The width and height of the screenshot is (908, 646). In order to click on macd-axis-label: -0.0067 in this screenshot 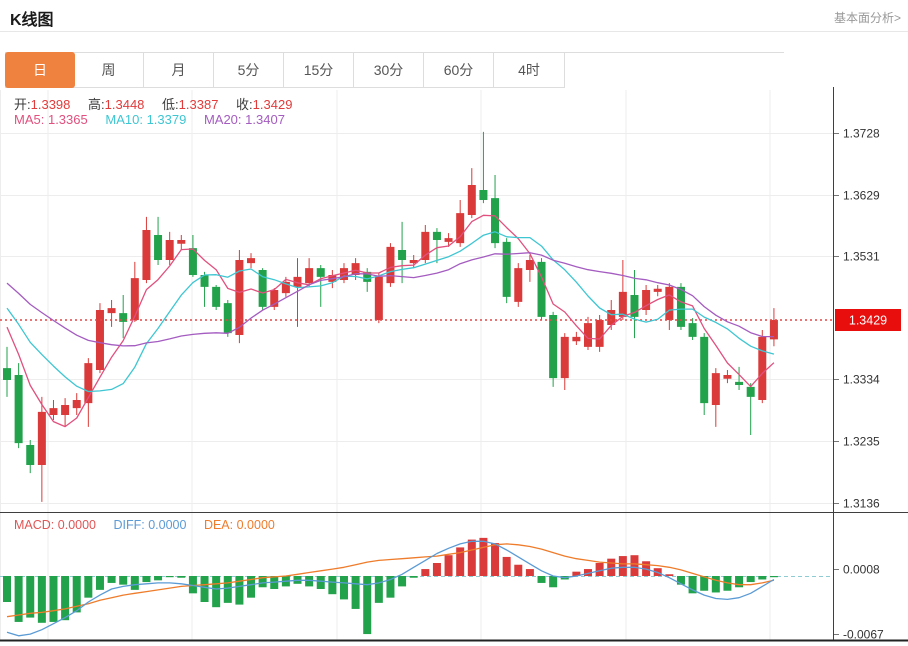, I will do `click(863, 635)`.